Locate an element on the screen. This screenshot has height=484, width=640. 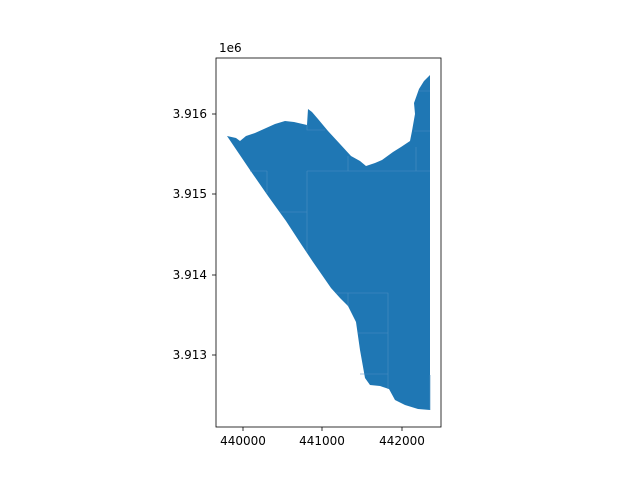
x-tick-label: 441000 is located at coordinates (322, 441).